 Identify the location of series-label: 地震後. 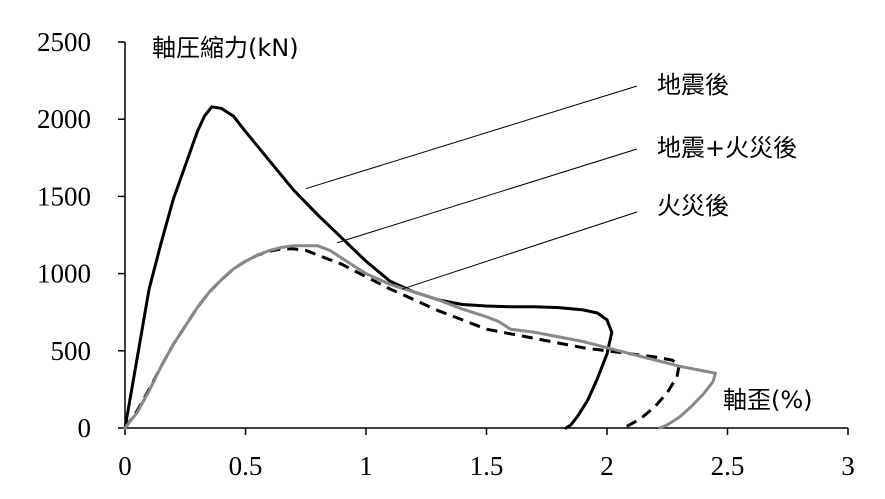
(693, 85).